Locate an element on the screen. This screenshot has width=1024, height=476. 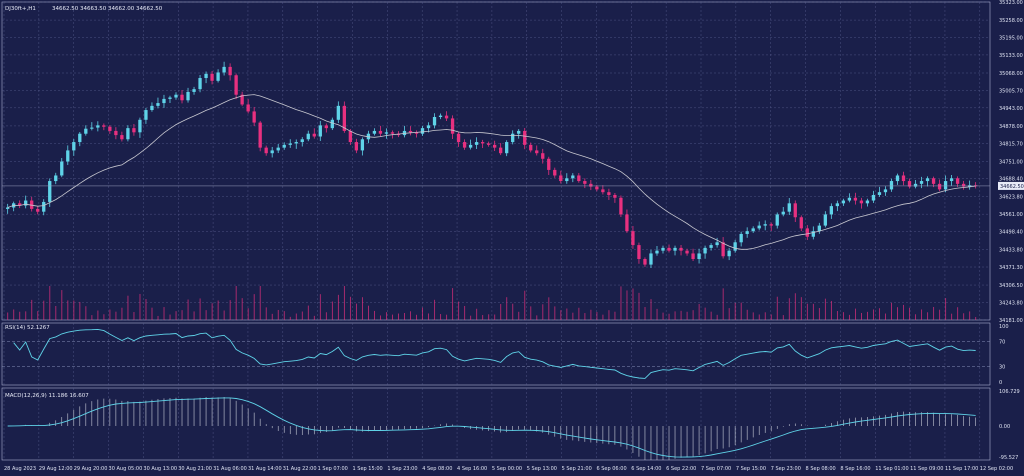
y-tick-label: 35068.00 is located at coordinates (1011, 74).